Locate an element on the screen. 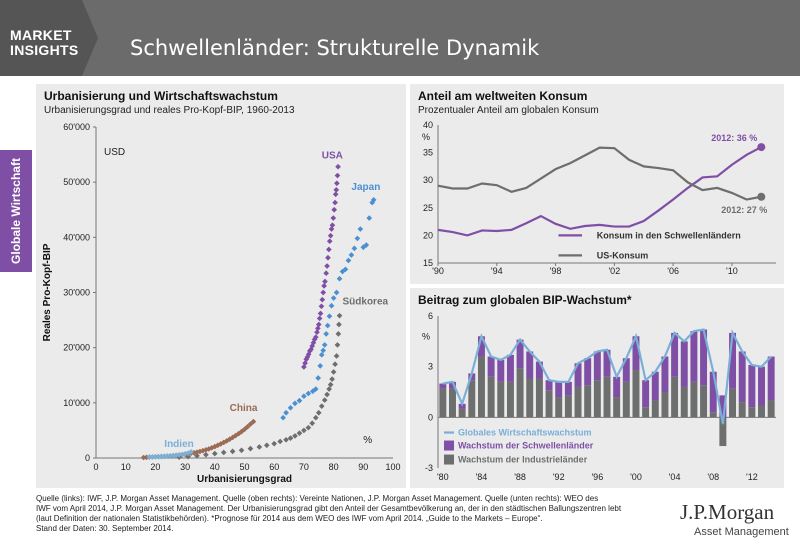  point-china is located at coordinates (253, 421).